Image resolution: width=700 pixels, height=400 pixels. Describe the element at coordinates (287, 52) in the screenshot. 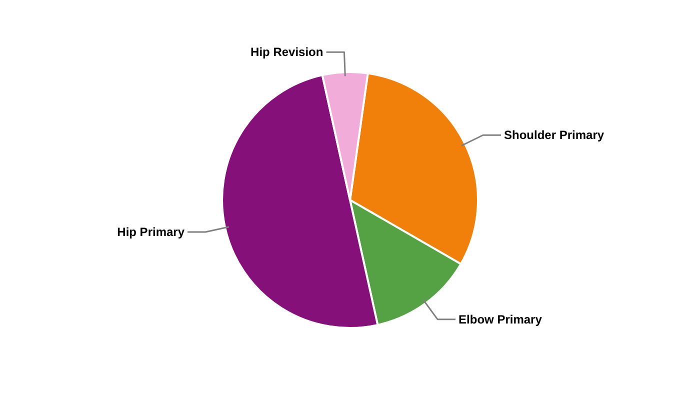

I see `slice-label: Hip Revision` at that location.